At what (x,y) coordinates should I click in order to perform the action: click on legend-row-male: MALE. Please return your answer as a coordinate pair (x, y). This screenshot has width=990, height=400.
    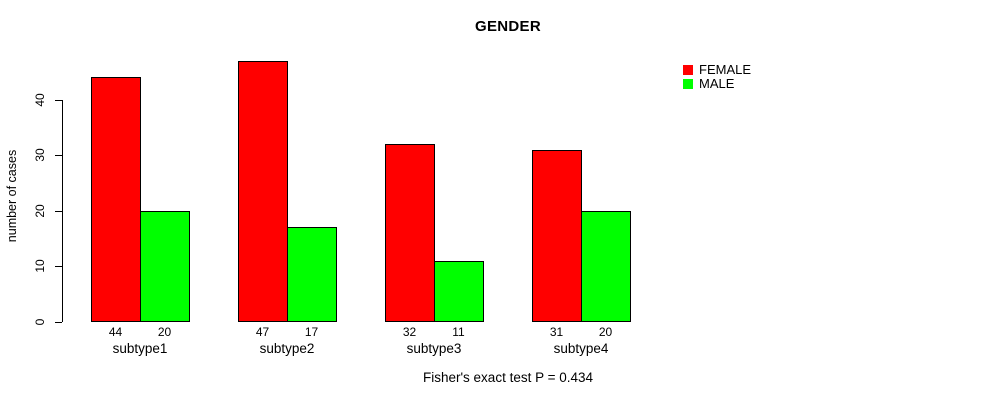
    Looking at the image, I should click on (717, 83).